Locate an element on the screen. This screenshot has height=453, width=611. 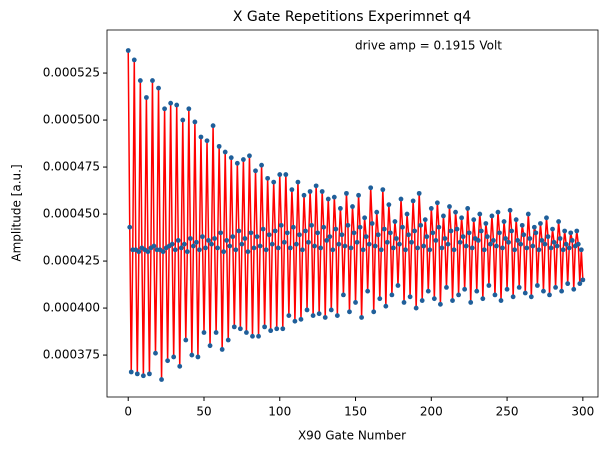
y-axis-label: Amplitude [a.u.] is located at coordinates (17, 212).